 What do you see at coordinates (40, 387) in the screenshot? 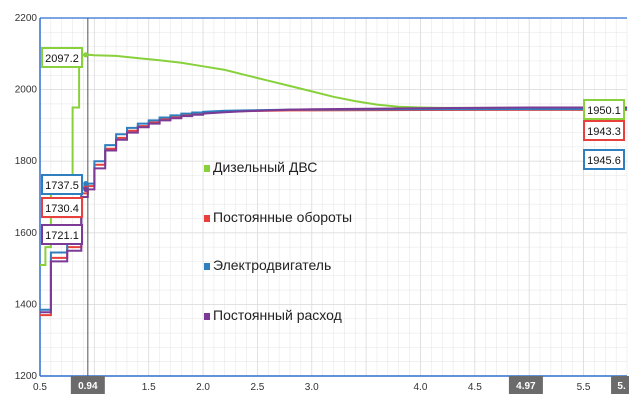
I see `x-tick-label: 0.5` at bounding box center [40, 387].